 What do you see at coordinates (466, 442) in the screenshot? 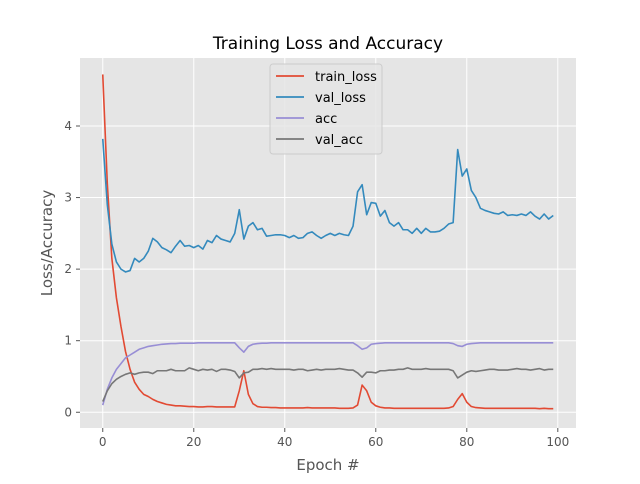
I see `x-tick-label: 80` at bounding box center [466, 442].